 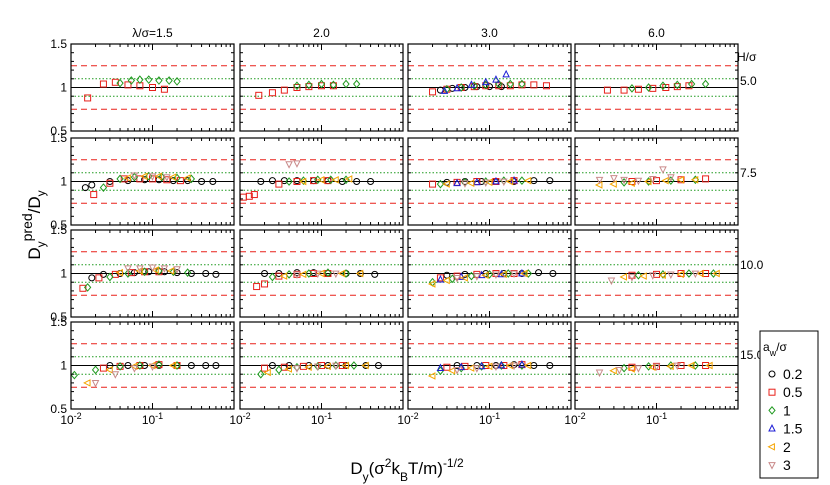 I want to click on x-axis-label-part: -1/2, so click(x=453, y=463).